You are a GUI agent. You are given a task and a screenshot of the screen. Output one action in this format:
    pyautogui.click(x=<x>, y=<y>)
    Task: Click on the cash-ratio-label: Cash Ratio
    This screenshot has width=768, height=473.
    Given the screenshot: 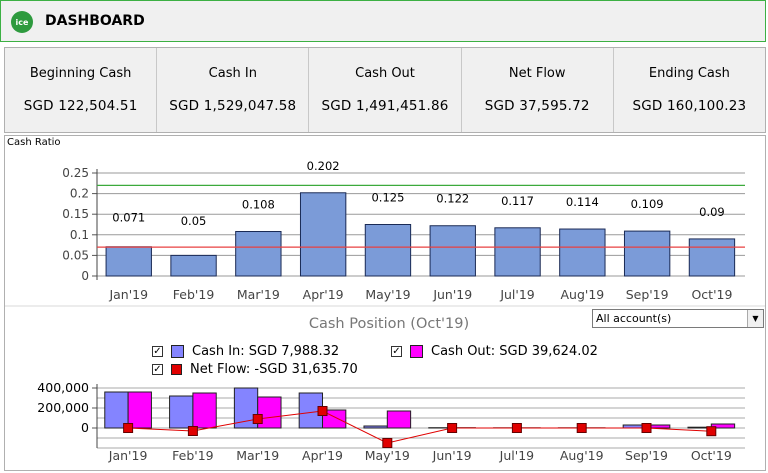 What is the action you would take?
    pyautogui.click(x=34, y=142)
    